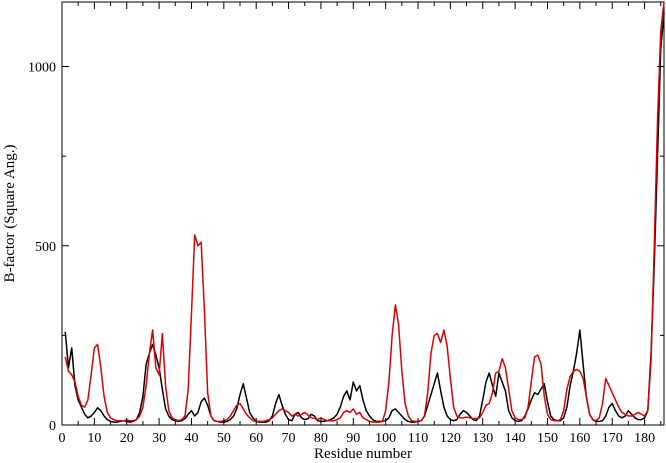  What do you see at coordinates (482, 438) in the screenshot?
I see `x-tick-label: 130` at bounding box center [482, 438].